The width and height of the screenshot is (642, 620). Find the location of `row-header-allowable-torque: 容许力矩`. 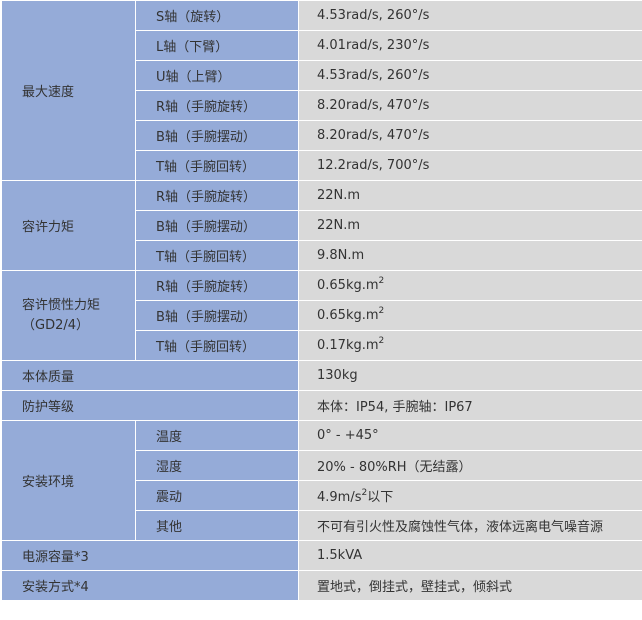

row-header-allowable-torque: 容许力矩 is located at coordinates (68, 225).